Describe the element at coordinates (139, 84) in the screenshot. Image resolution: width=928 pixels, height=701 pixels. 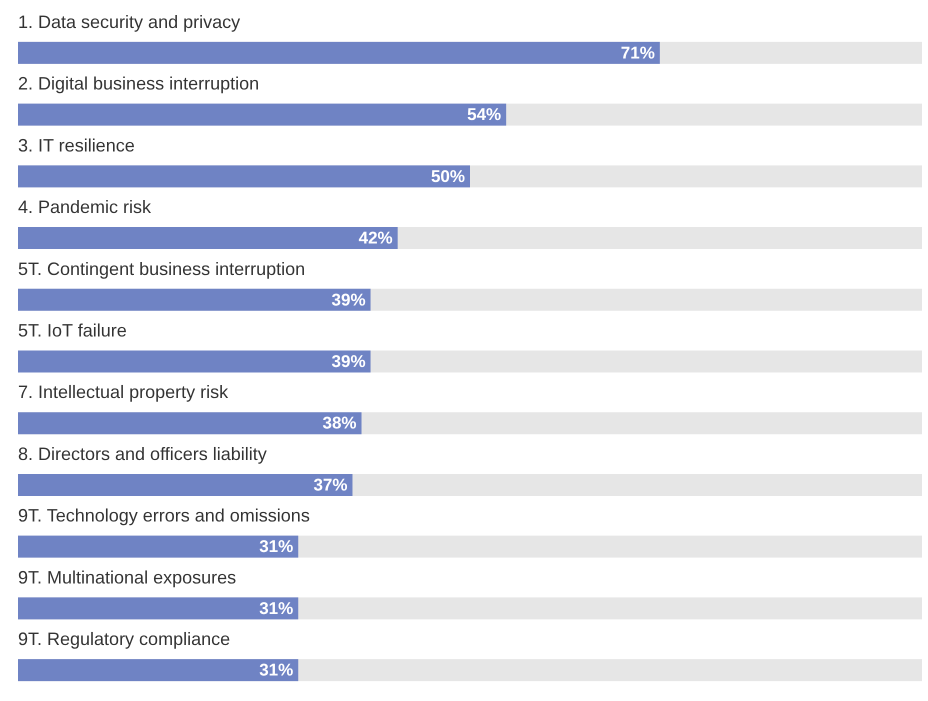
I see `y-tick-label: 2. Digital business interruption` at that location.